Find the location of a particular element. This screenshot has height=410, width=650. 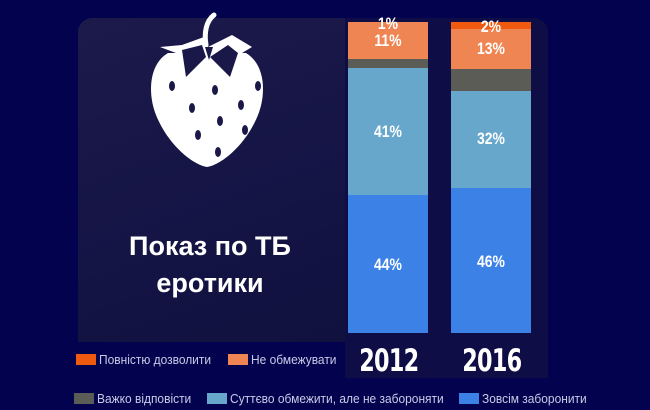

chart-title: Показ по ТБ еротики is located at coordinates (210, 265).